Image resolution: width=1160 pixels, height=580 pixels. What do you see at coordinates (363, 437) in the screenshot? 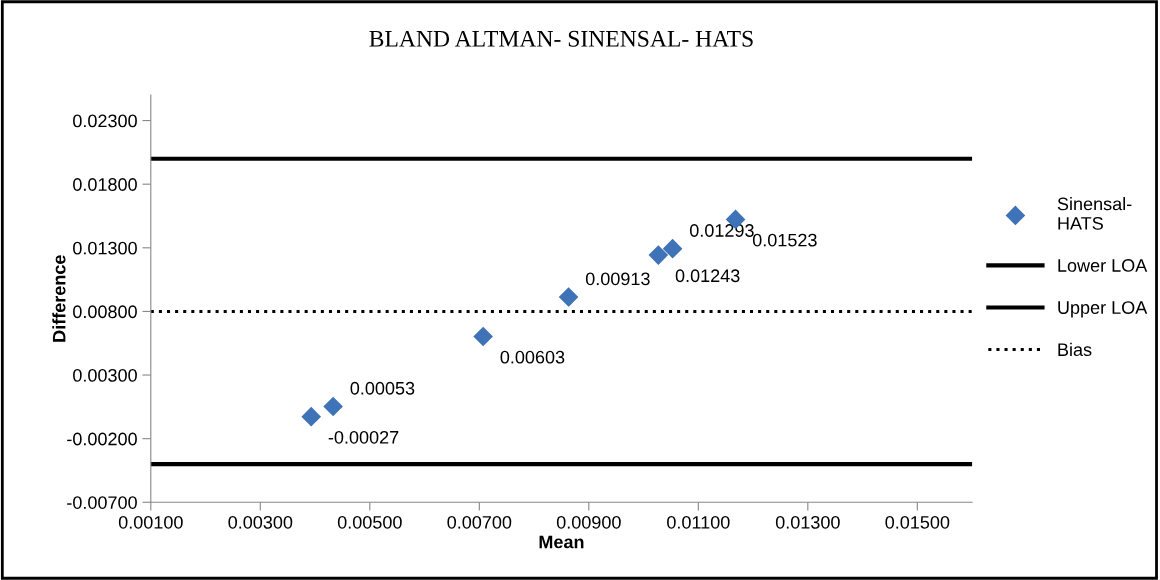
I see `data-label: -0.00027` at bounding box center [363, 437].